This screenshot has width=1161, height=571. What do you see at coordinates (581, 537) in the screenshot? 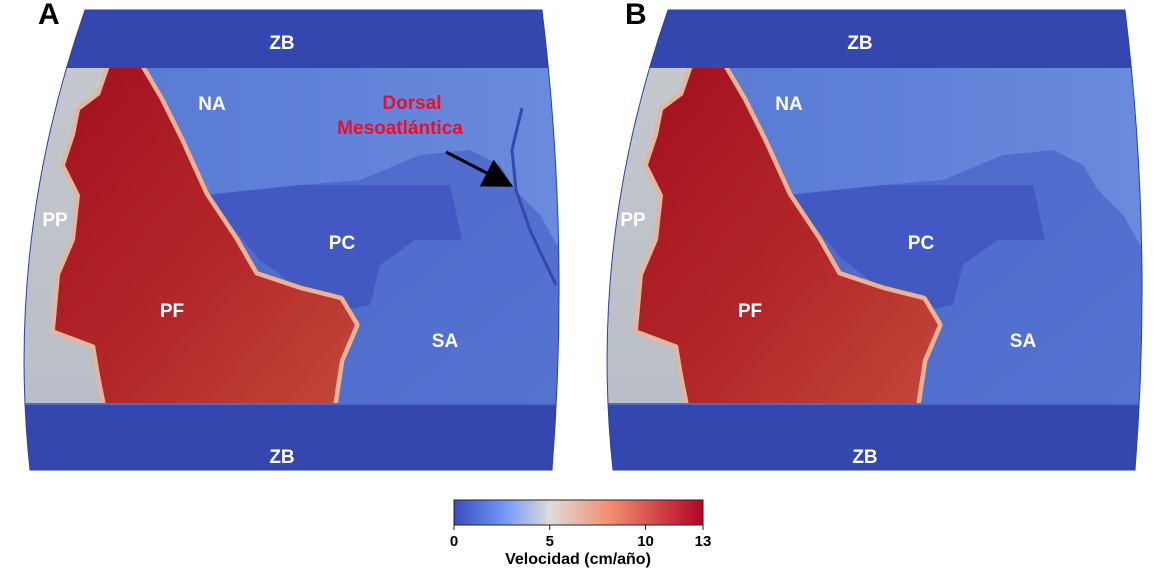
I see `colorbar-ticks: 0 5 10 13` at bounding box center [581, 537].